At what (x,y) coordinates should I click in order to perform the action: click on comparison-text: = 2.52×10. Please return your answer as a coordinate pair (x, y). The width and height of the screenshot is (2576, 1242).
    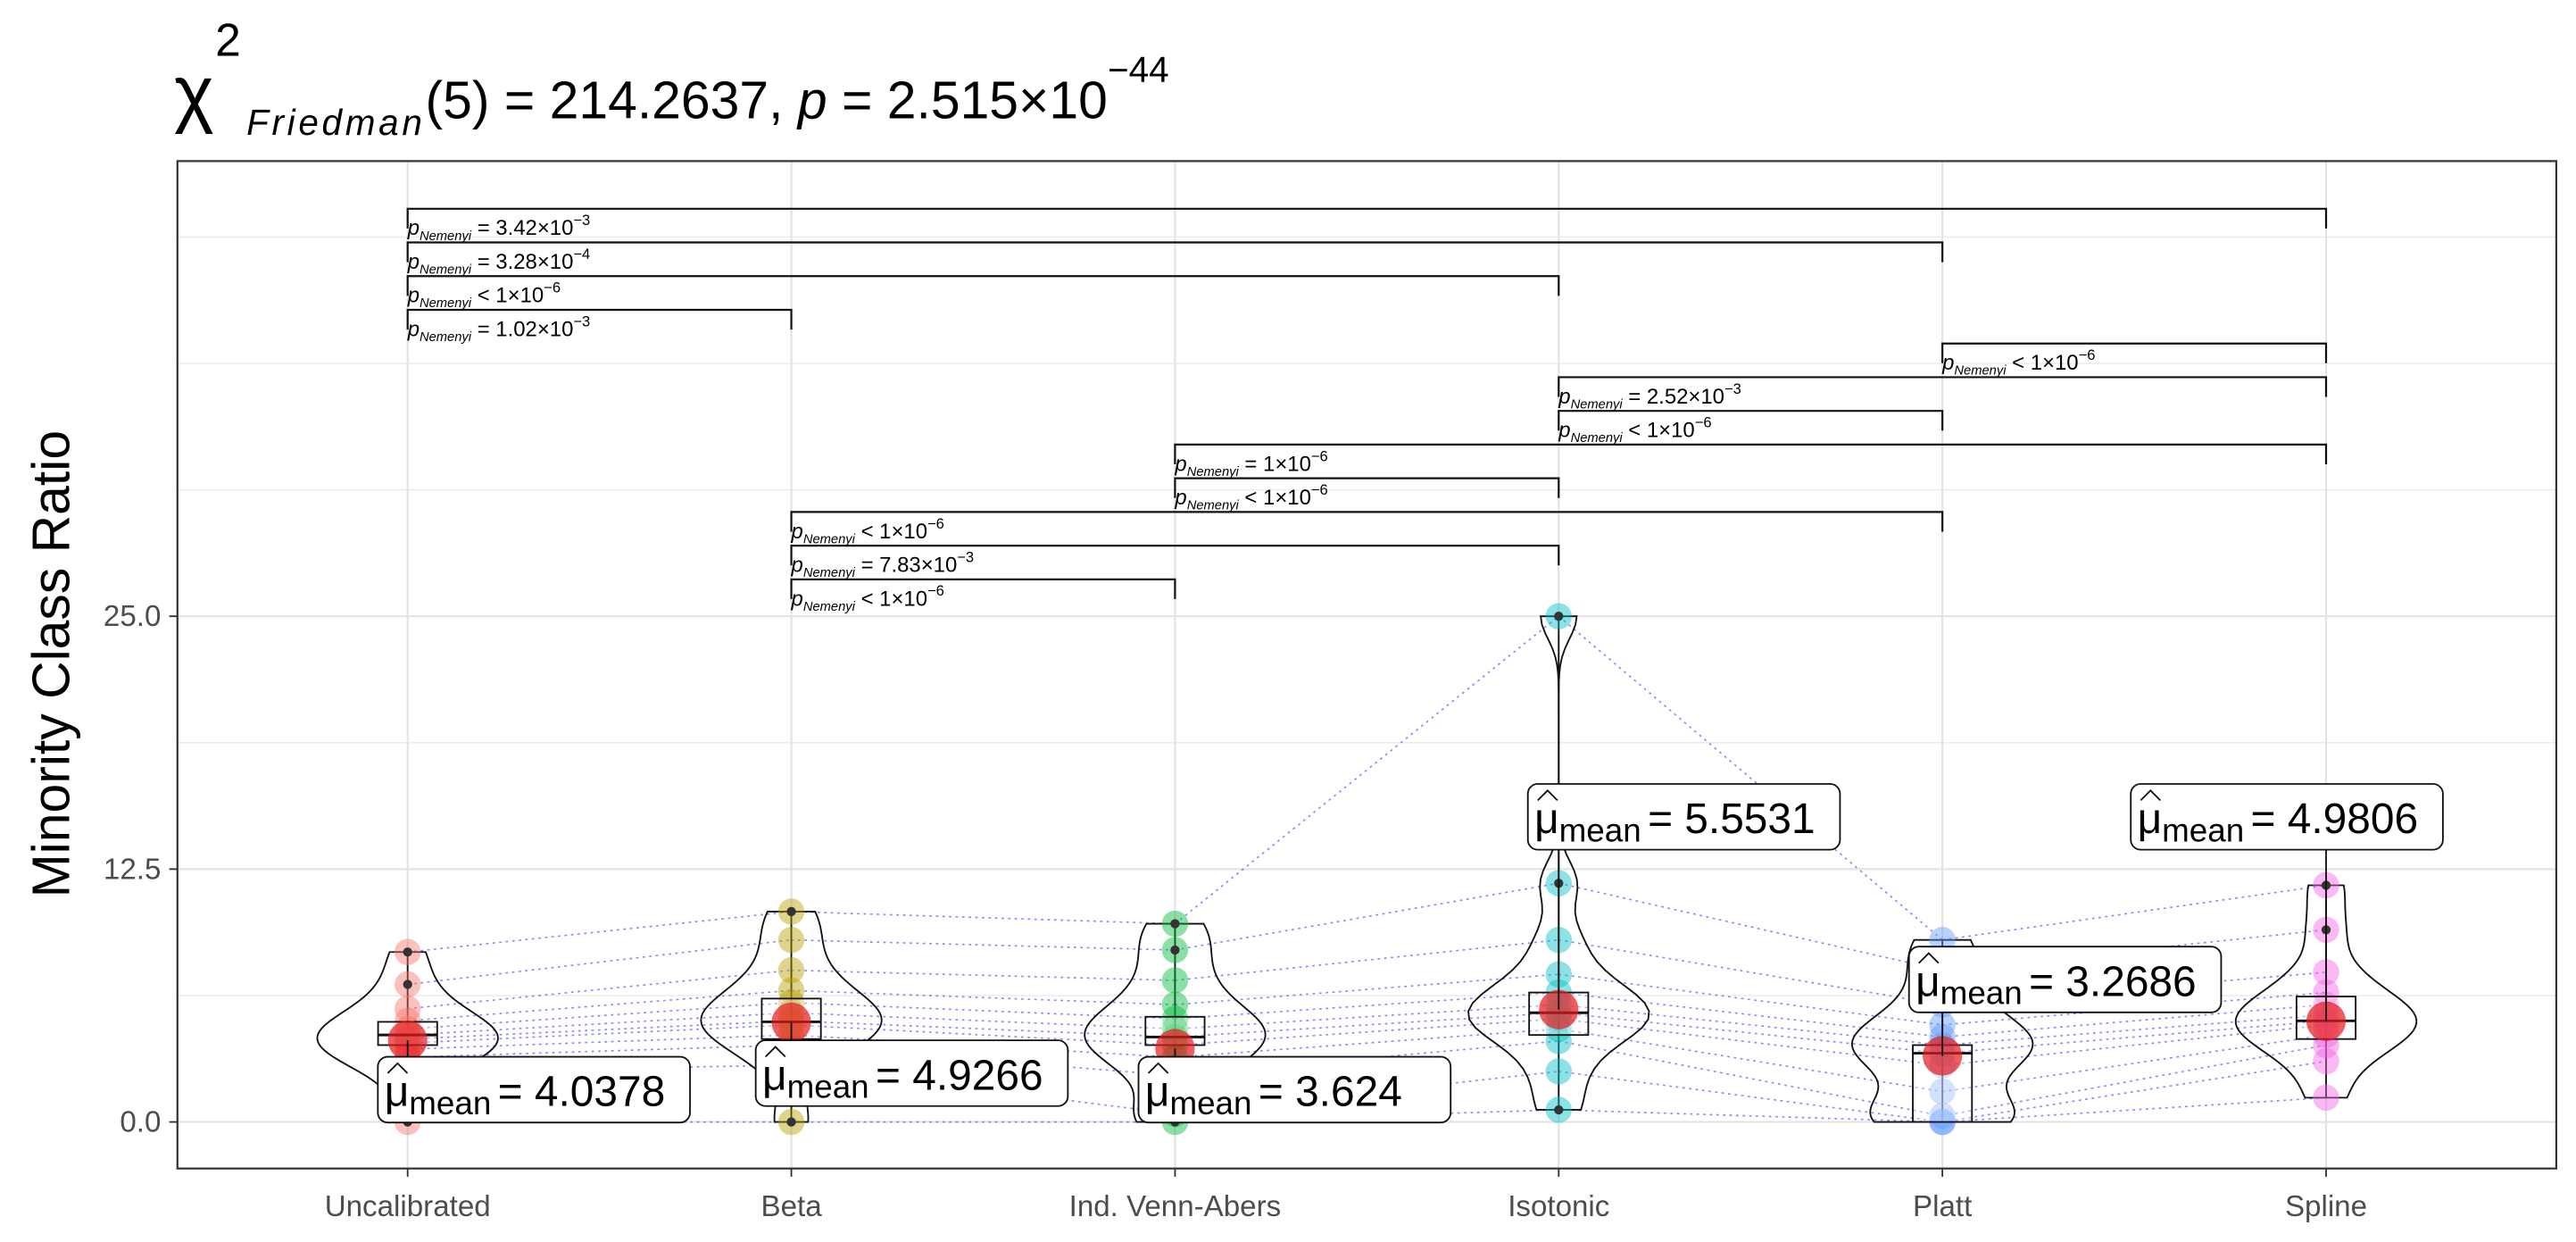
    Looking at the image, I should click on (1674, 397).